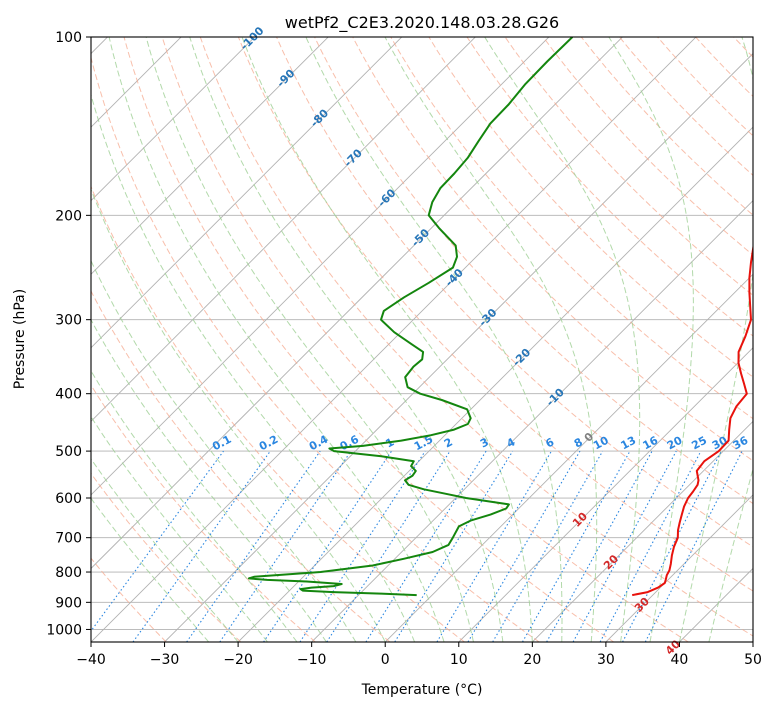  What do you see at coordinates (68, 452) in the screenshot?
I see `y-tick-label: 500` at bounding box center [68, 452].